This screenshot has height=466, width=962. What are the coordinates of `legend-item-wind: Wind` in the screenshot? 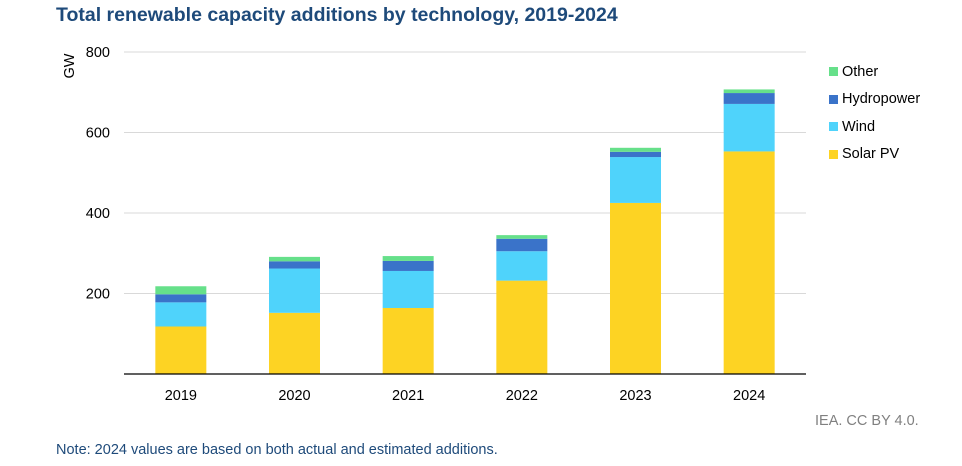 It's located at (874, 127).